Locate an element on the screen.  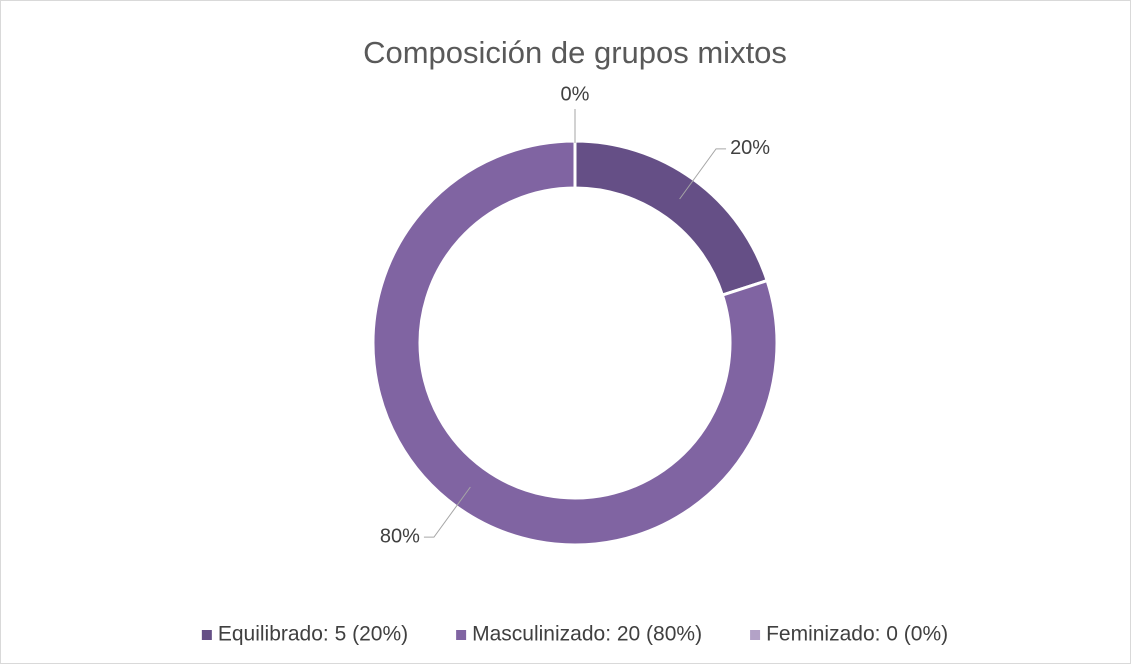
legend-label: Equilibrado: 5 (20%) is located at coordinates (313, 634).